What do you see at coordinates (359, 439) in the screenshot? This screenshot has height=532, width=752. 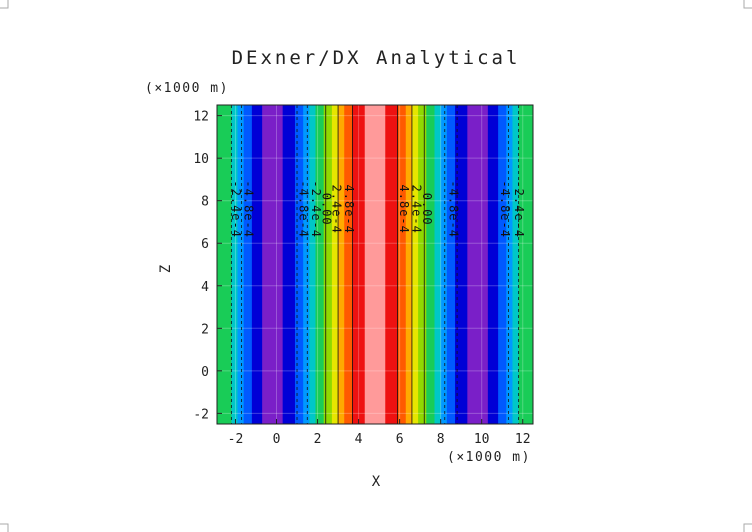 I see `x-tick-label-3: 4` at bounding box center [359, 439].